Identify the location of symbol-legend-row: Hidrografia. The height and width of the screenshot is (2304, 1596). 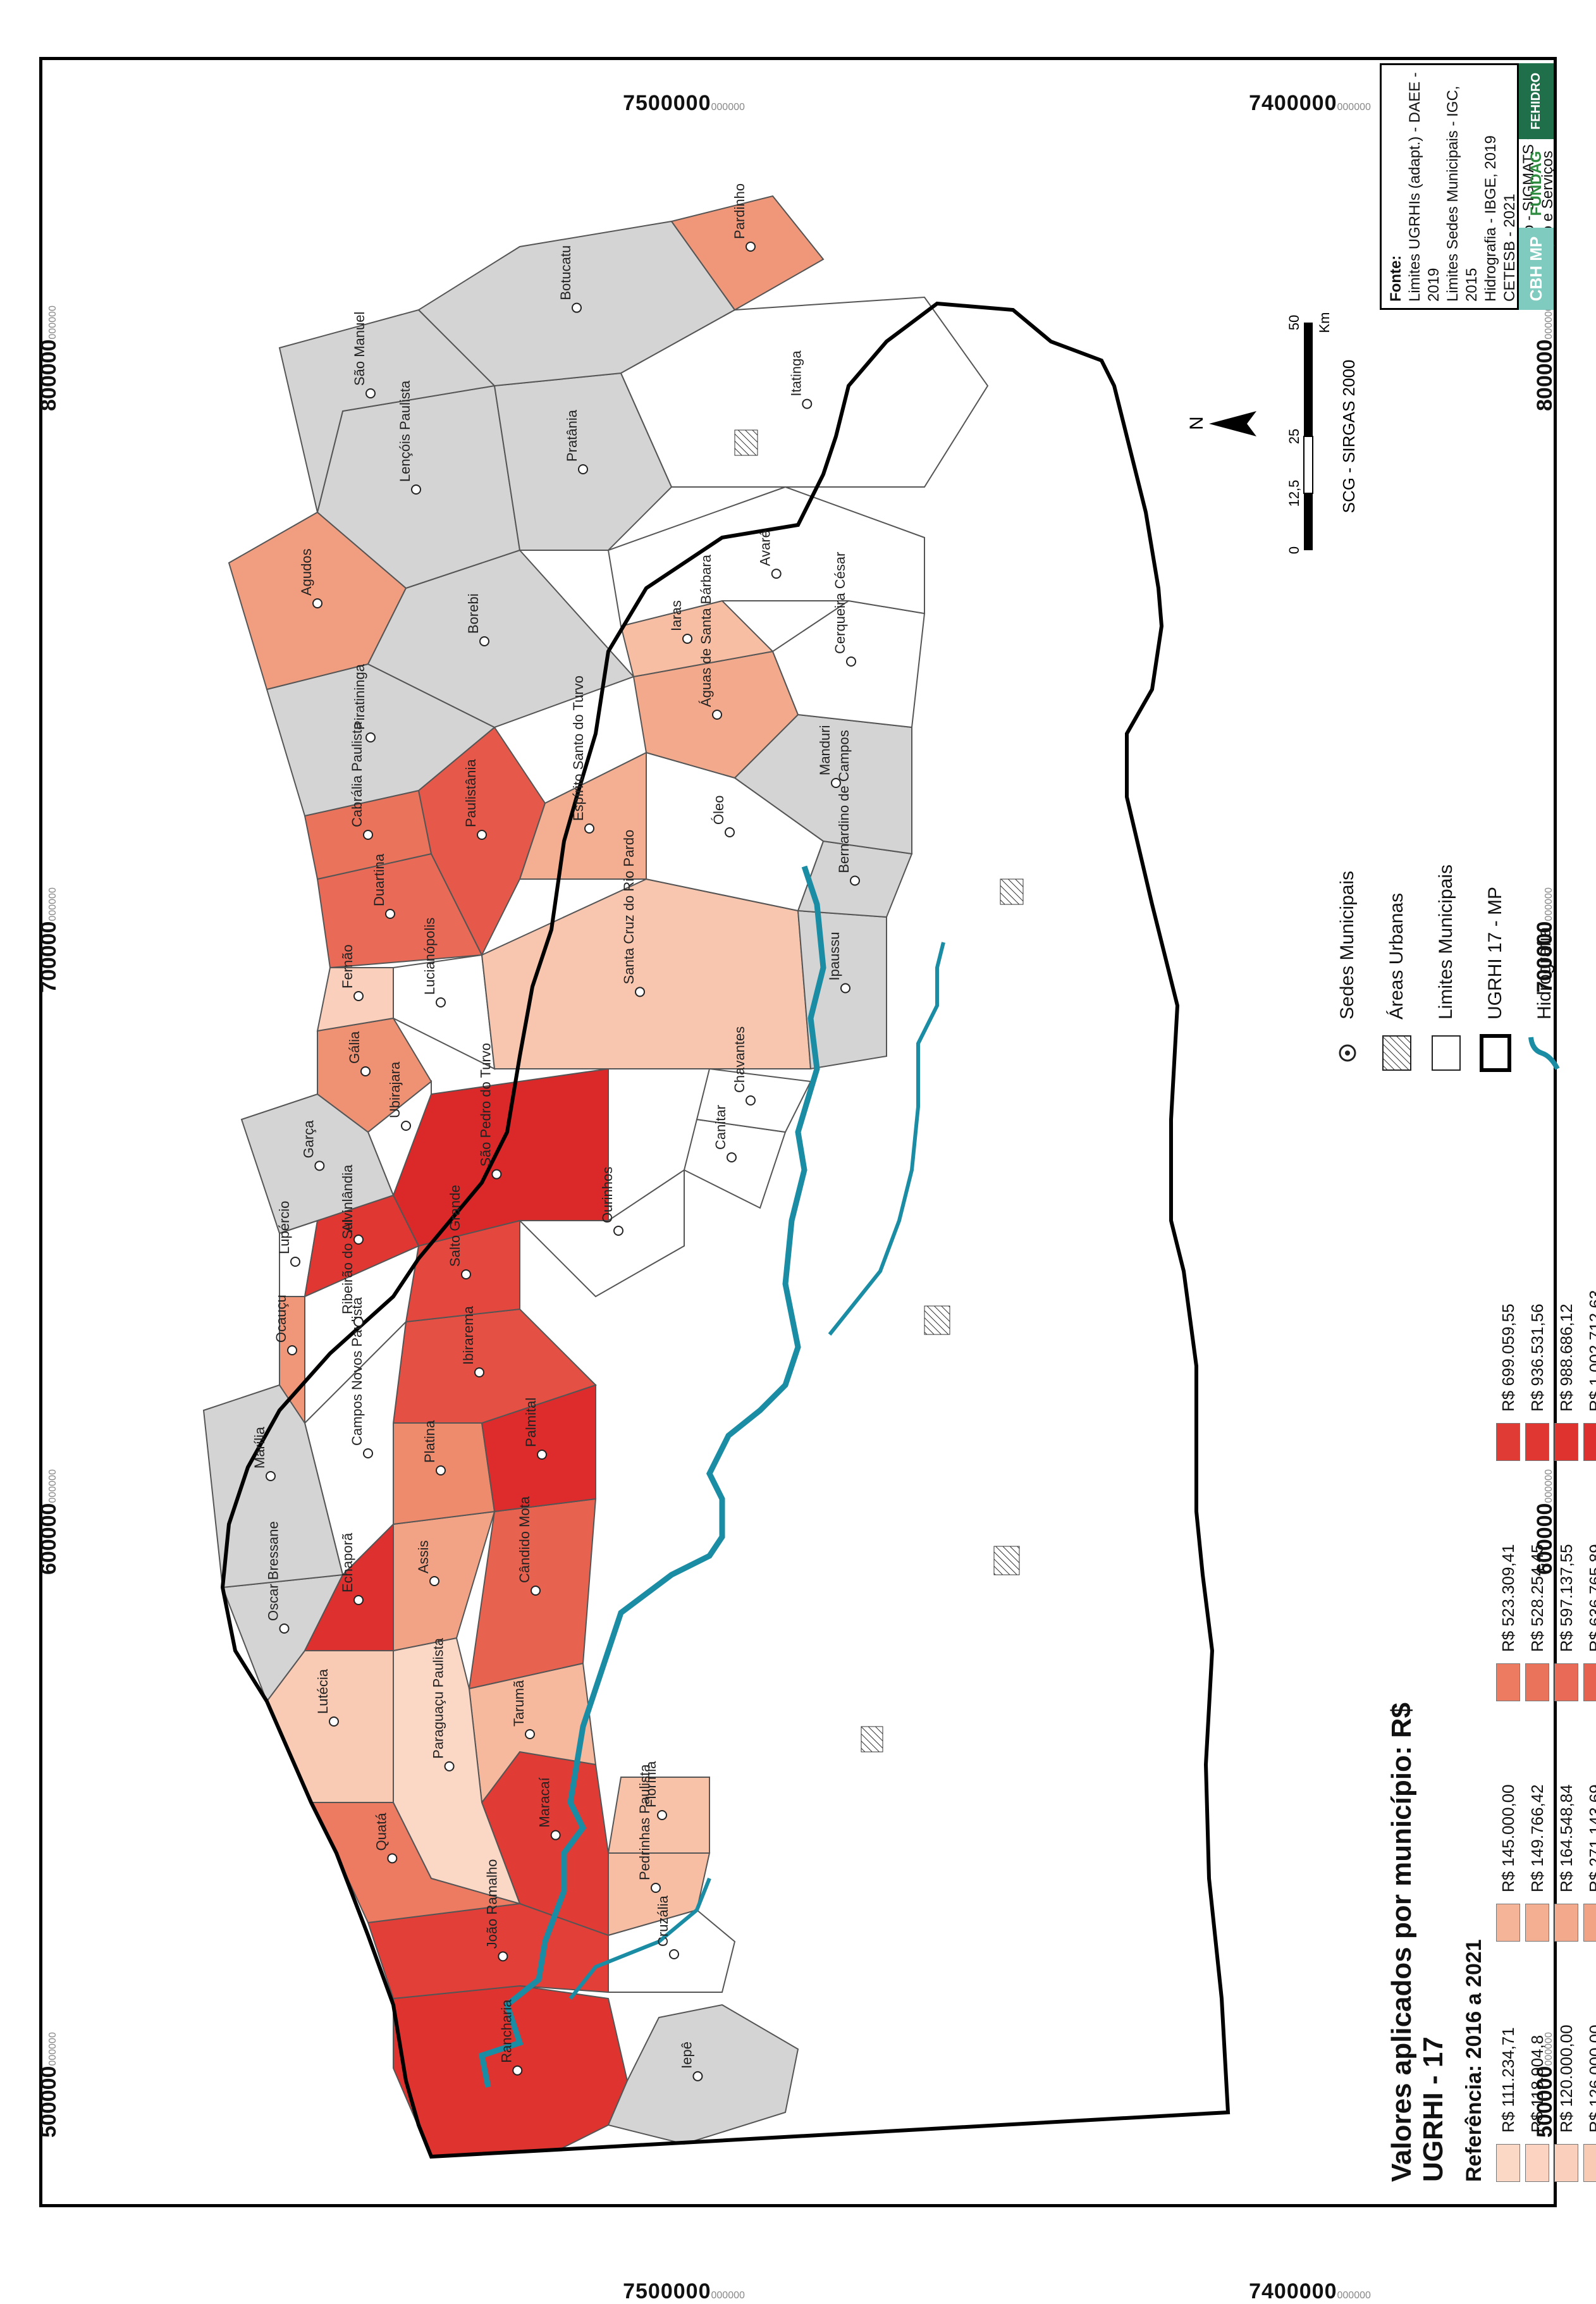
(1544, 970).